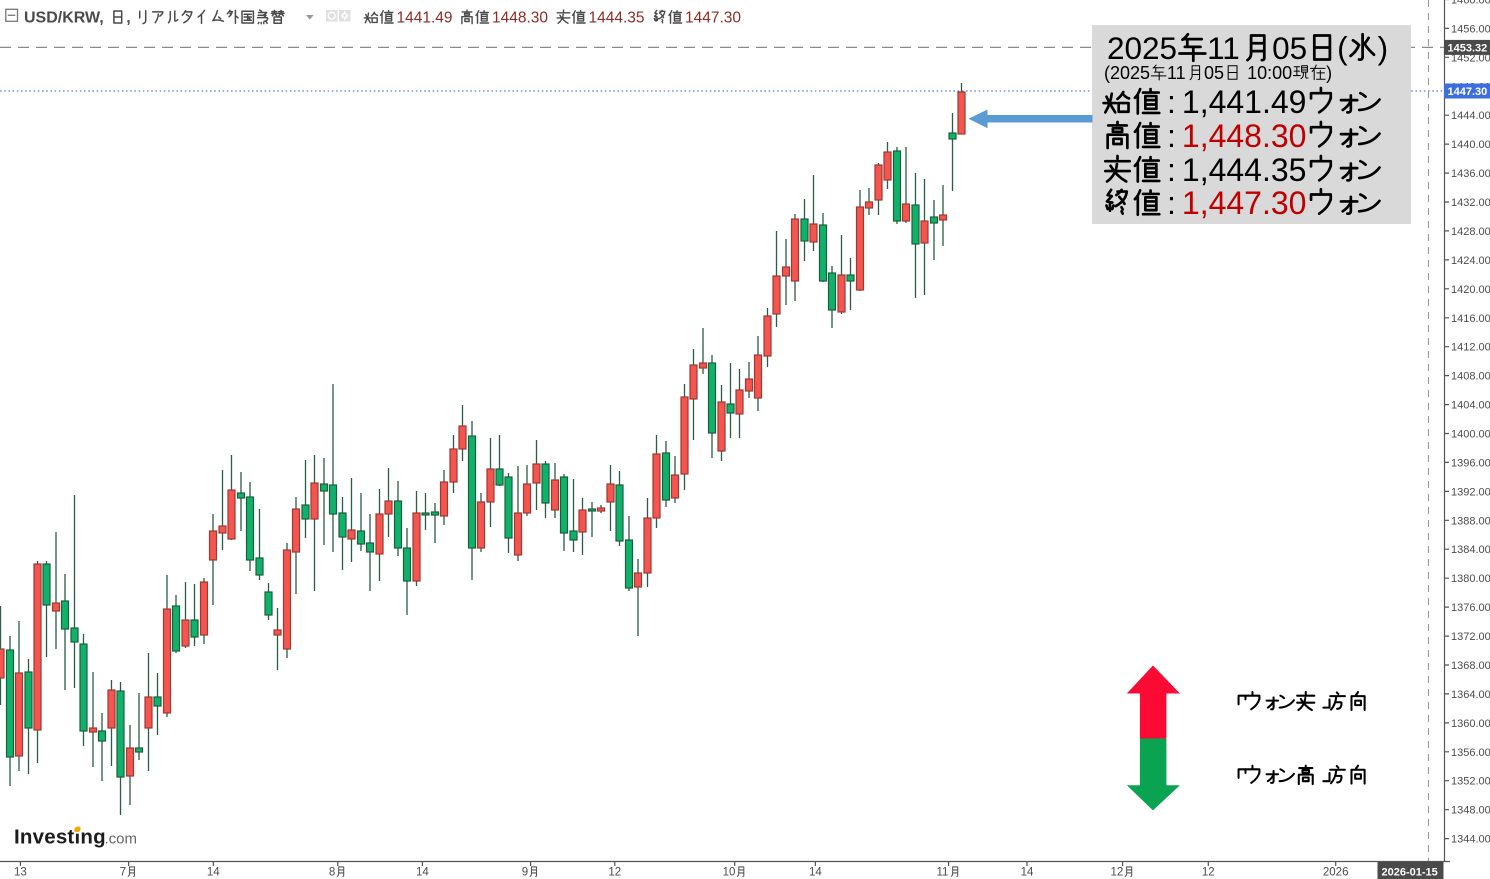 This screenshot has width=1490, height=879. Describe the element at coordinates (121, 839) in the screenshot. I see `svg-text: .com` at that location.